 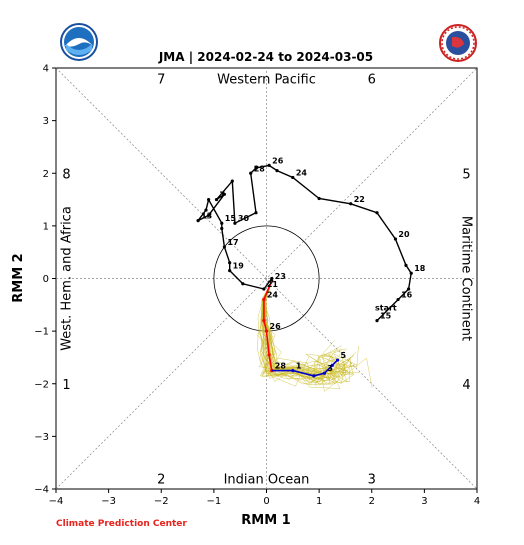 What do you see at coordinates (67, 278) in the screenshot?
I see `region-label: West. Hem. and Africa` at bounding box center [67, 278].